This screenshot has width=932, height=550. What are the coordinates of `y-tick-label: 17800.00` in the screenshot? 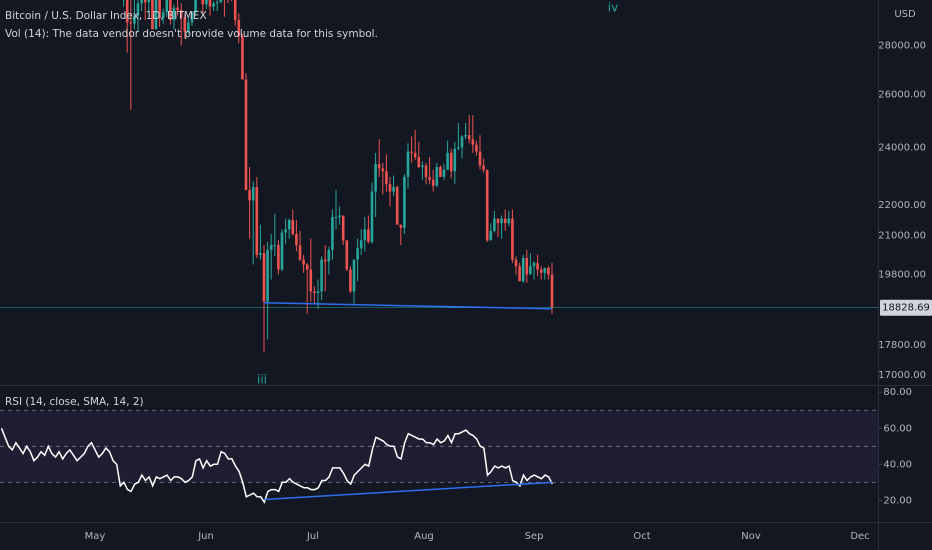 It's located at (902, 345).